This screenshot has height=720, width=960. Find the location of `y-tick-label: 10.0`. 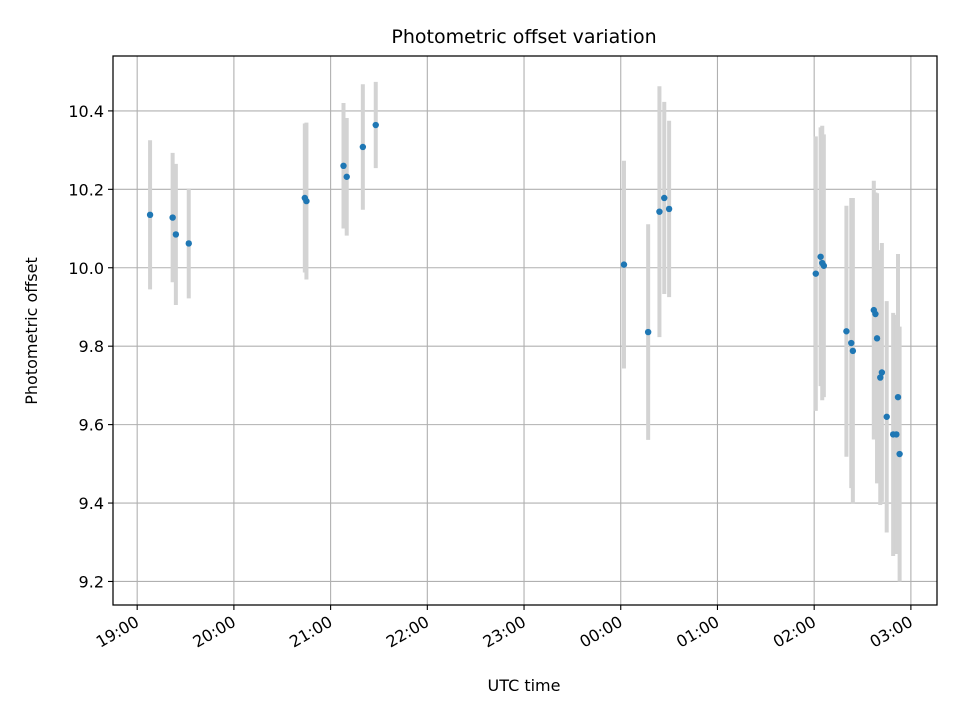

y-tick-label: 10.0 is located at coordinates (86, 268).